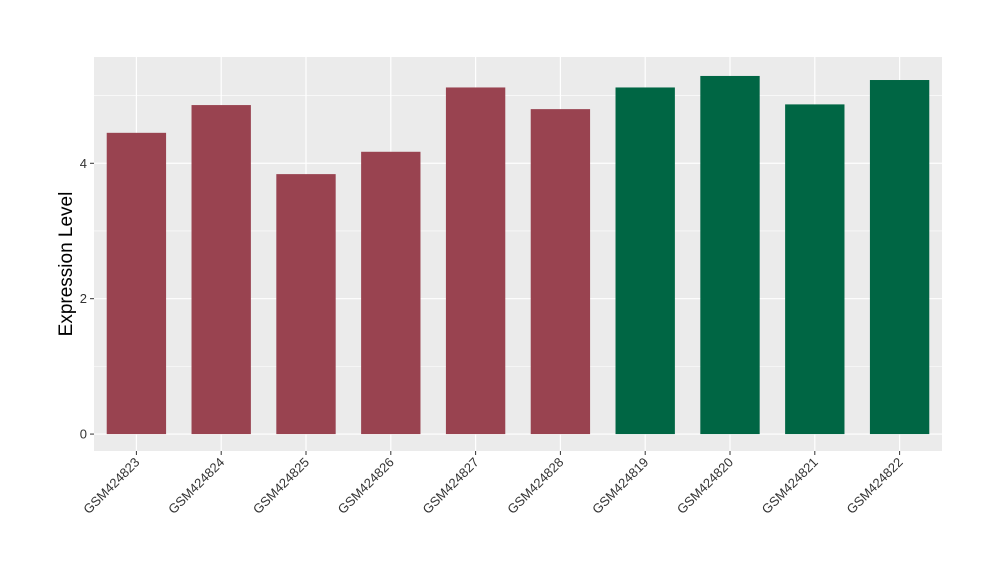  What do you see at coordinates (899, 257) in the screenshot?
I see `bar-GSM424822` at bounding box center [899, 257].